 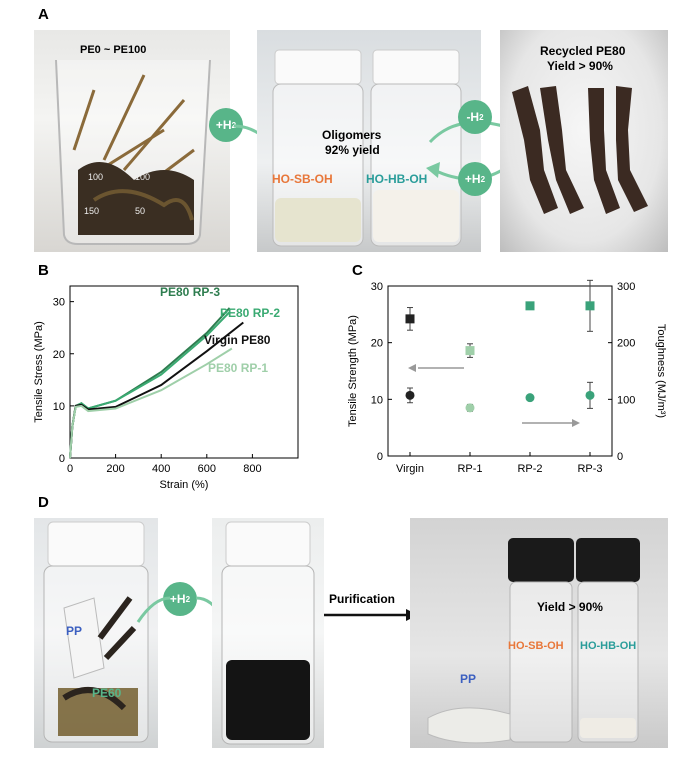 I want to click on category-label-3: RP-3, so click(x=589, y=469).